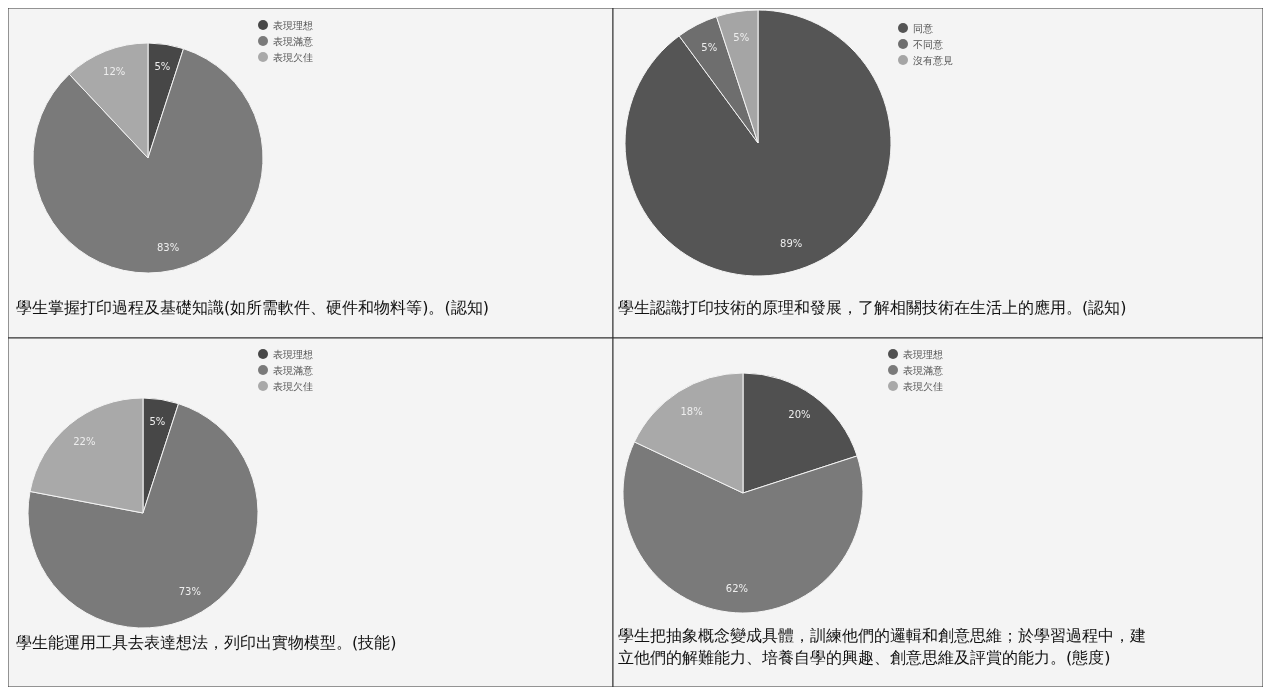 Image resolution: width=1271 pixels, height=695 pixels. What do you see at coordinates (168, 247) in the screenshot?
I see `data-label: 83%` at bounding box center [168, 247].